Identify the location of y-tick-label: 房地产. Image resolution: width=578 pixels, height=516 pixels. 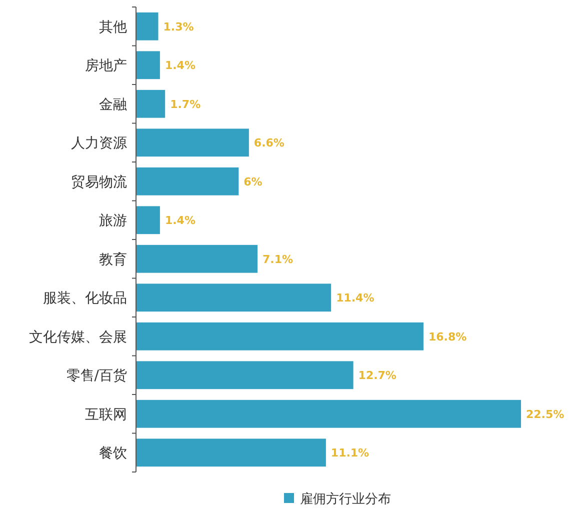
(106, 66).